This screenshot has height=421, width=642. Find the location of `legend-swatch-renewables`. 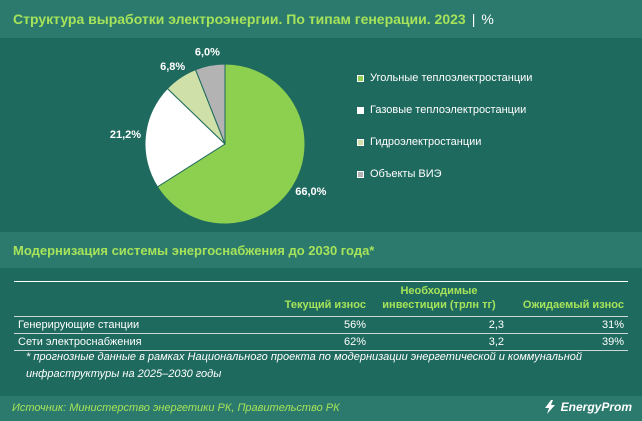

legend-swatch-renewables is located at coordinates (360, 174).